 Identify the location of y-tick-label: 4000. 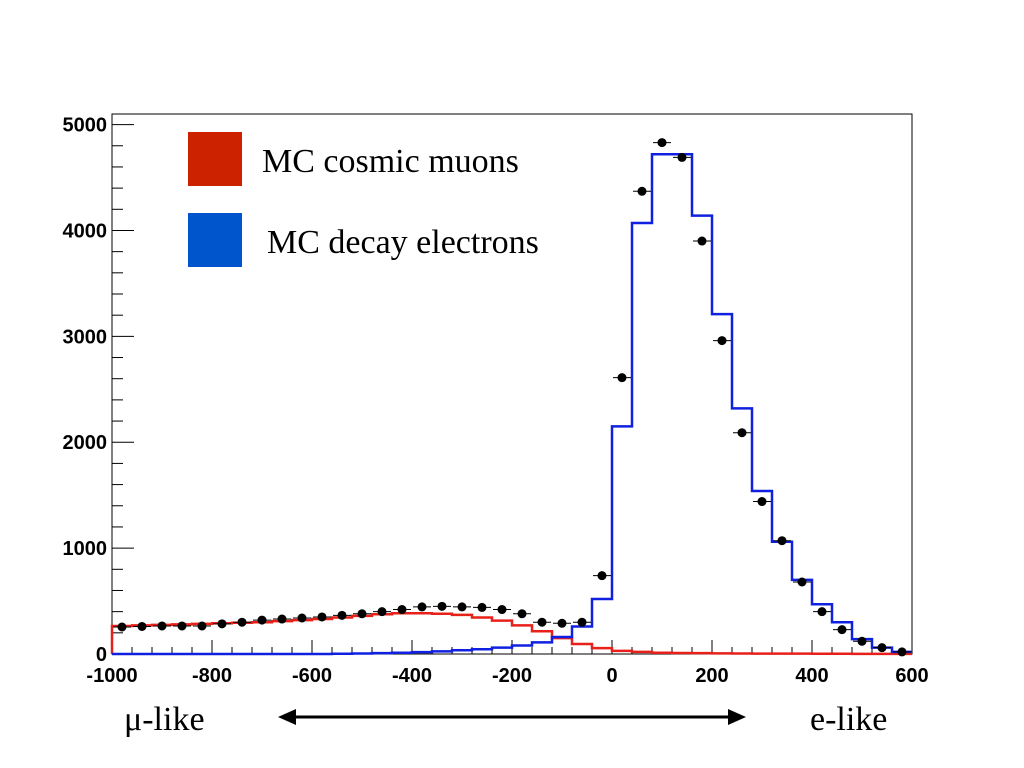
(85, 231).